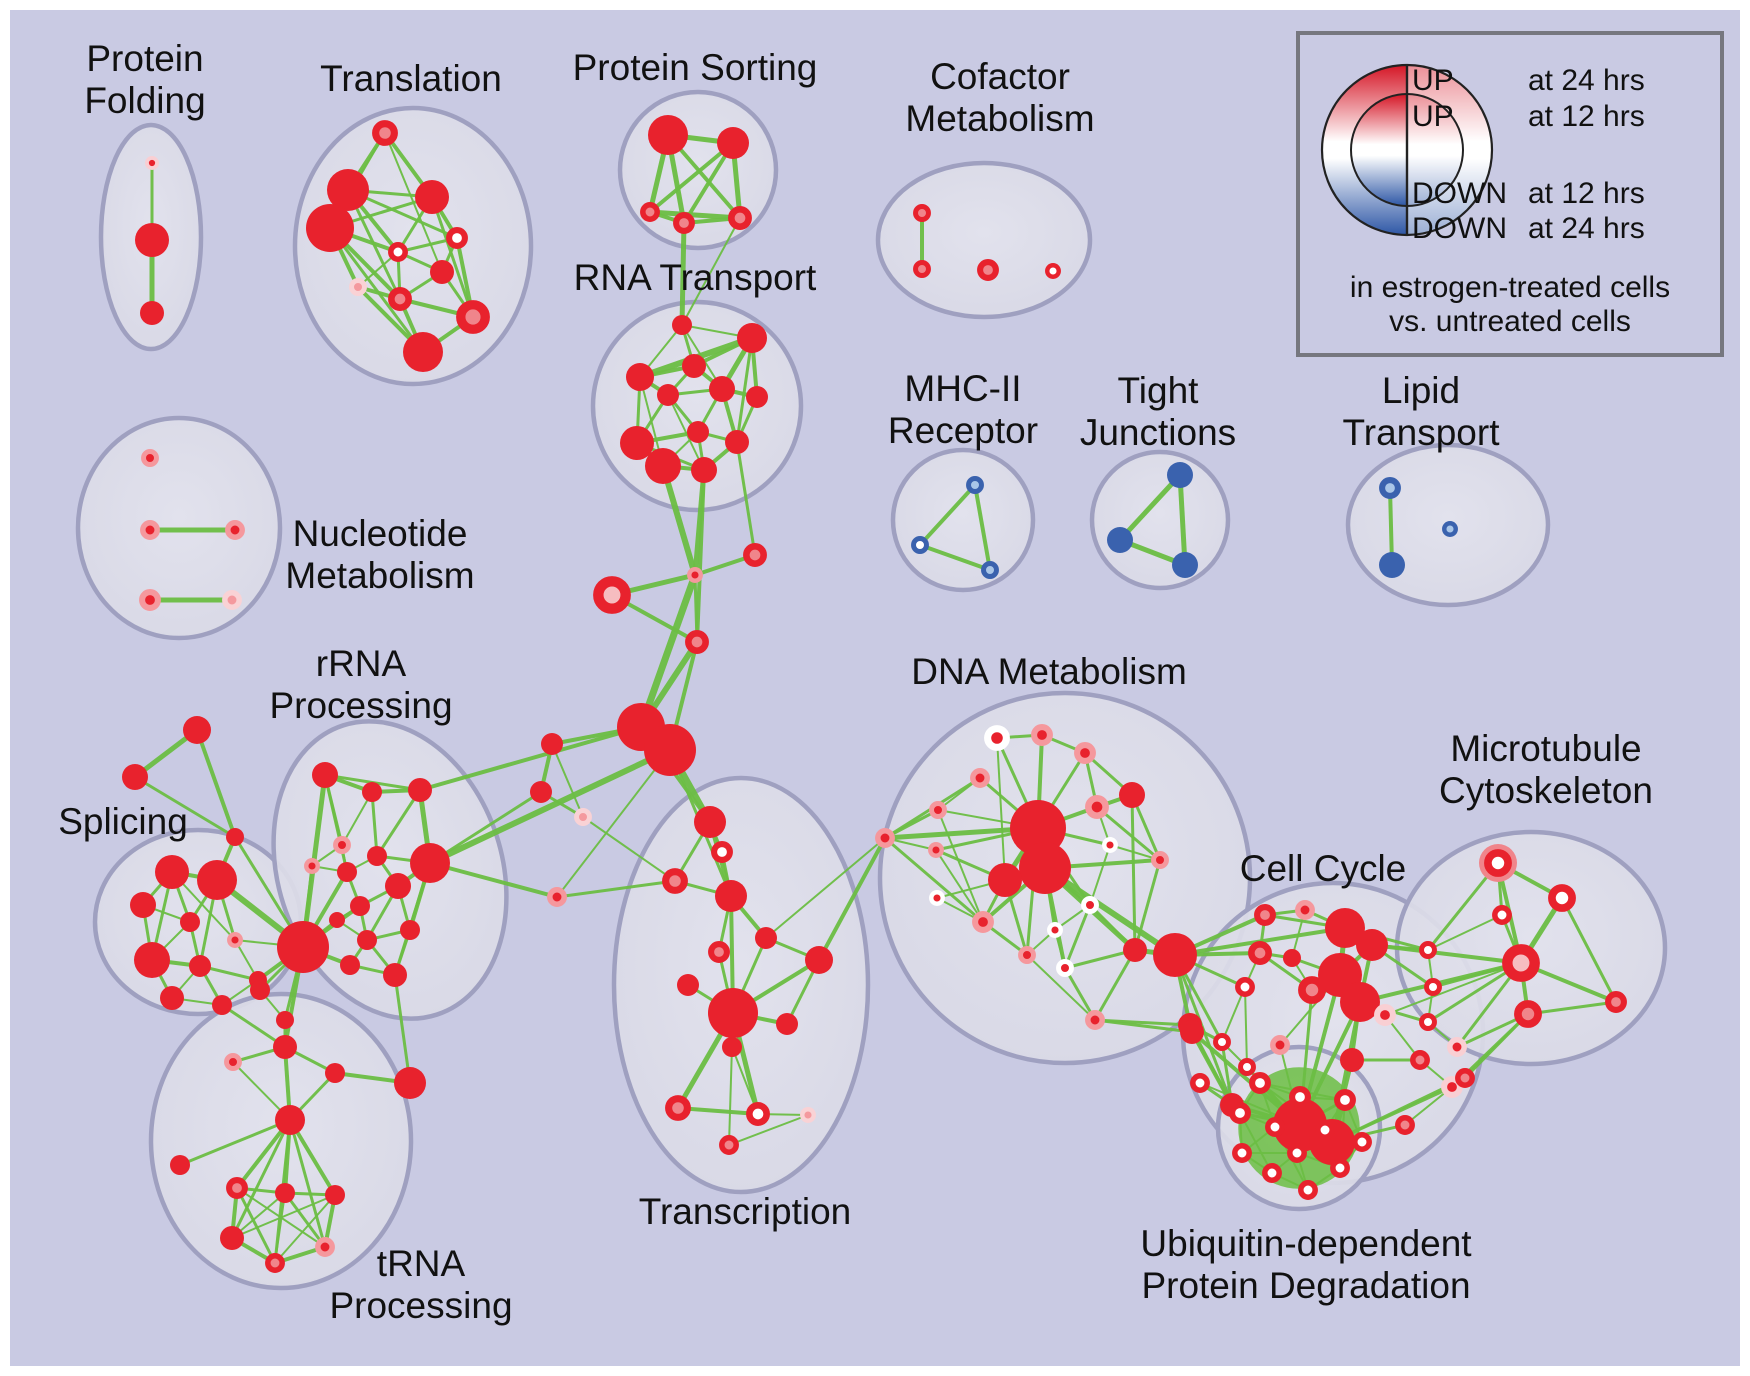 The height and width of the screenshot is (1376, 1750). What do you see at coordinates (152, 313) in the screenshot?
I see `node-pf3` at bounding box center [152, 313].